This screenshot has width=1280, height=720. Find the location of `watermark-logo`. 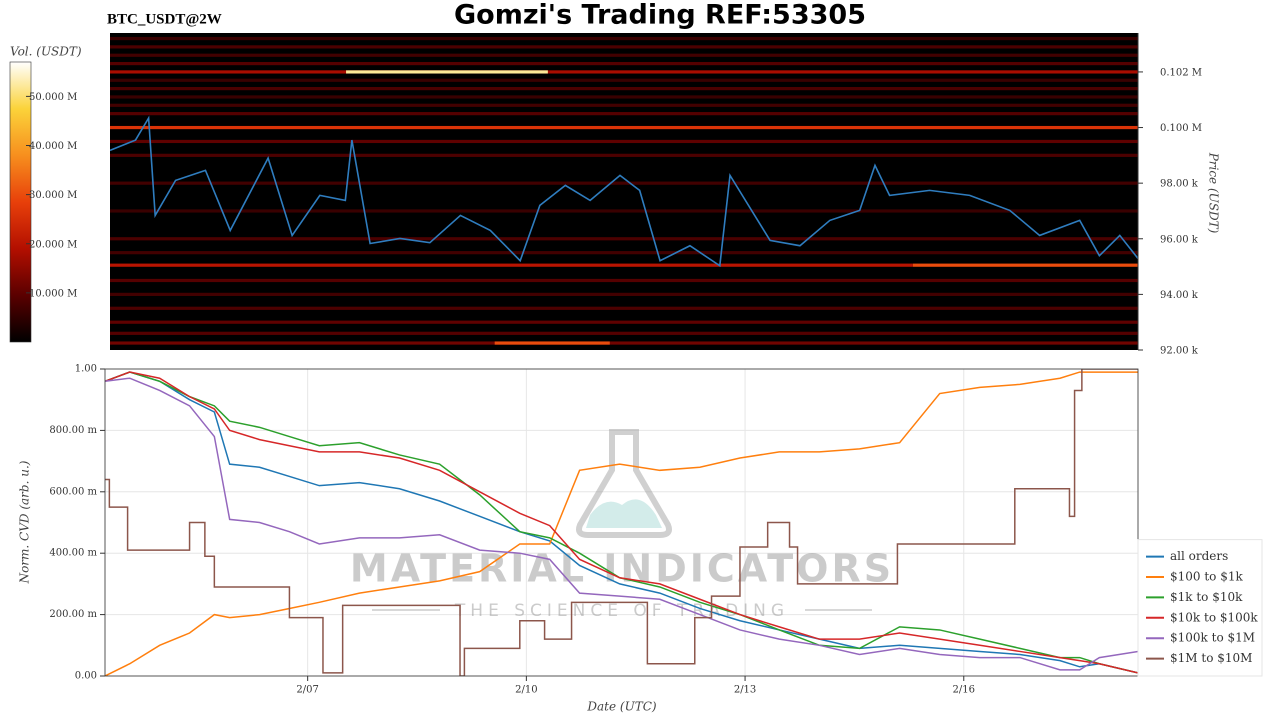

watermark-logo is located at coordinates (624, 483).